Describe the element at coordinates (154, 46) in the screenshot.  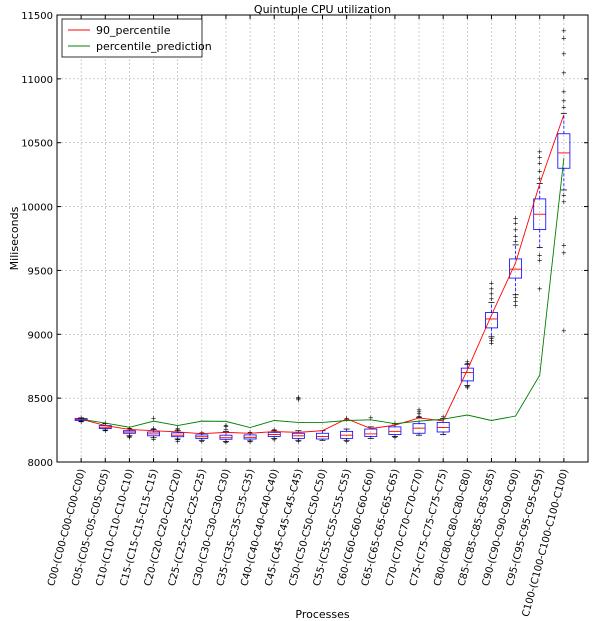
I see `legend-label: percentile_prediction` at that location.